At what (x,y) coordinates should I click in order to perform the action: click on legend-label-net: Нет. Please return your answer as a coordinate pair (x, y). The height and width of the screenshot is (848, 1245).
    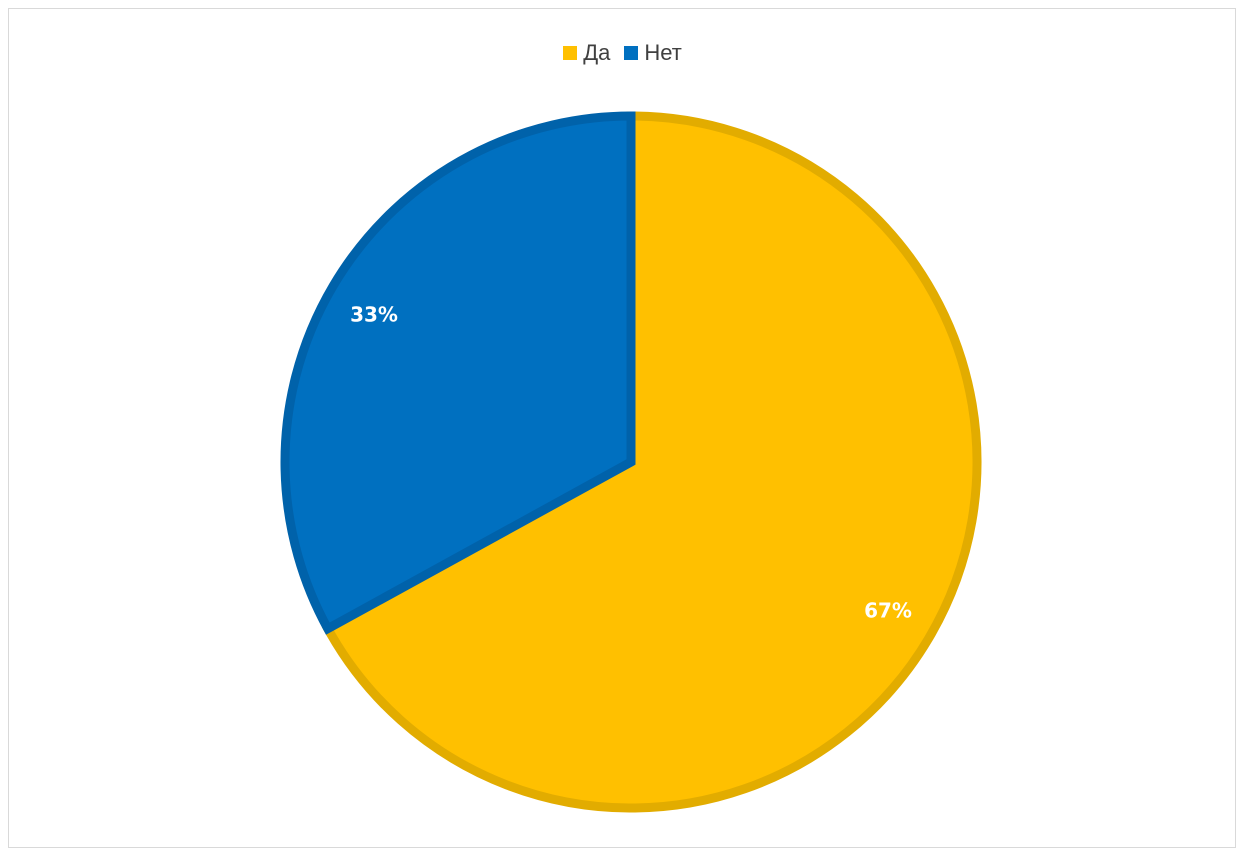
    Looking at the image, I should click on (663, 52).